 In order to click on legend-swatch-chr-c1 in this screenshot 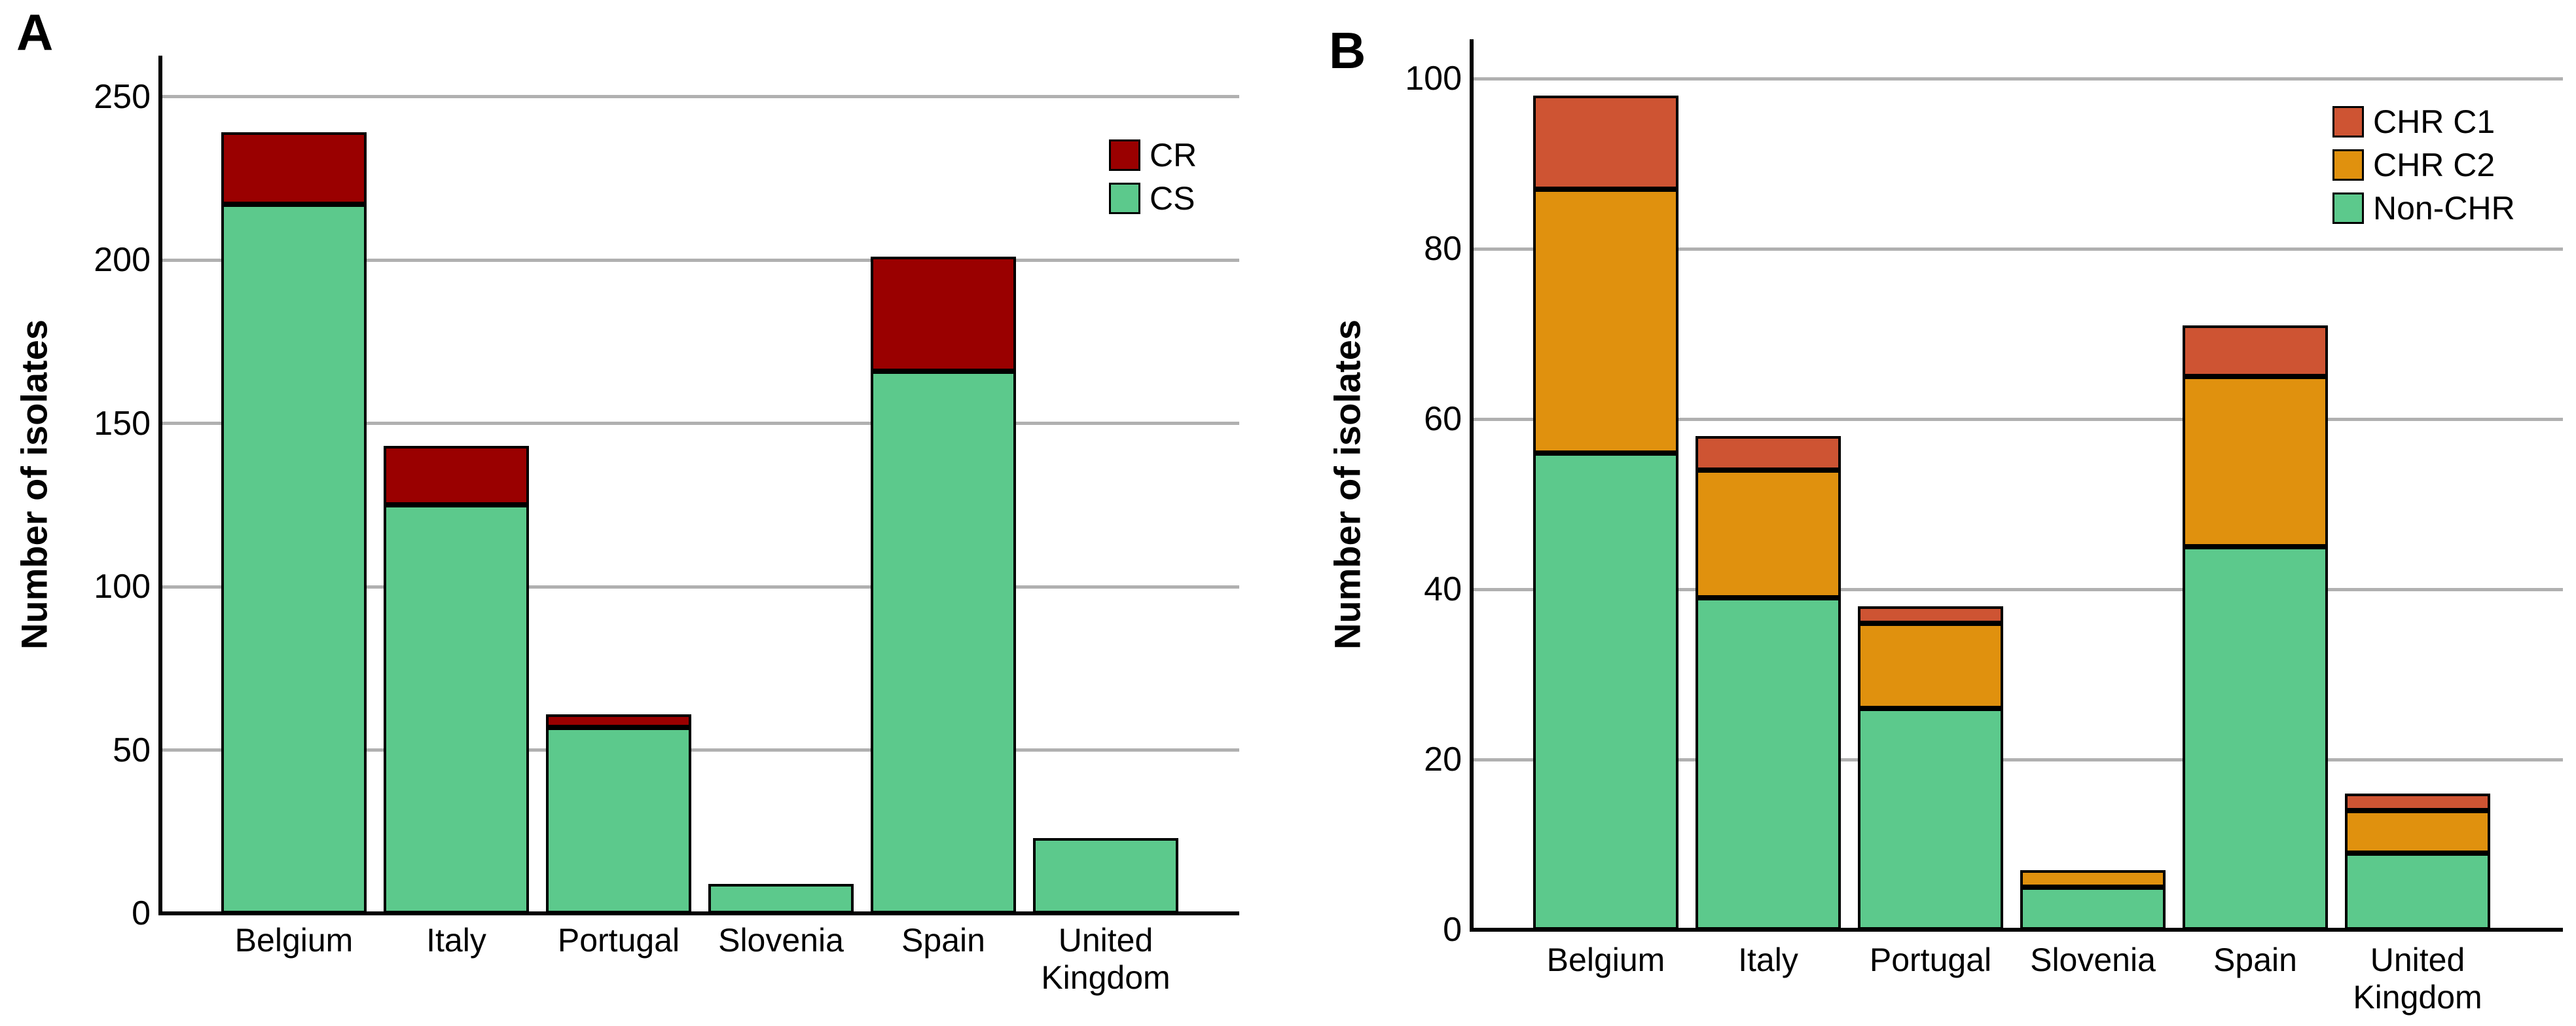, I will do `click(2348, 121)`.